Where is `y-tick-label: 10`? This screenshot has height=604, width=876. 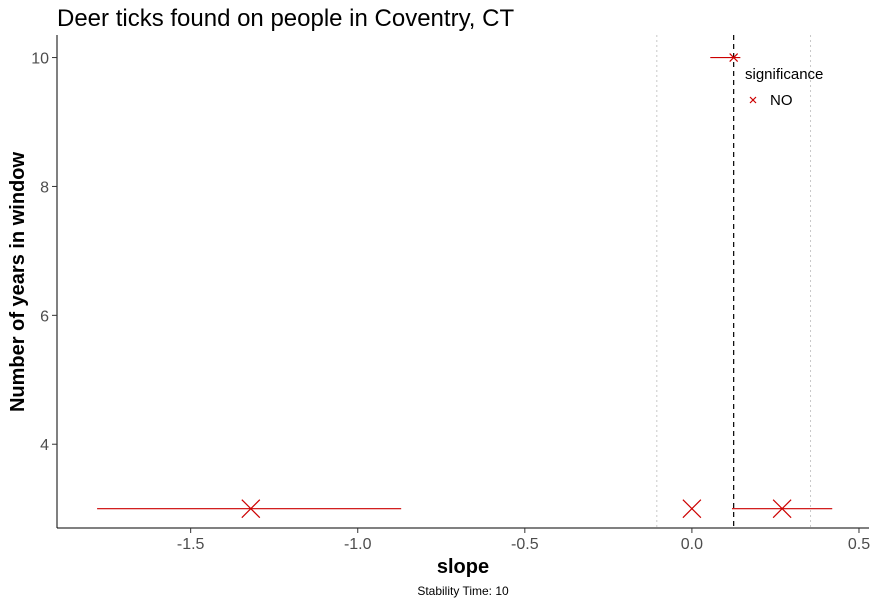 y-tick-label: 10 is located at coordinates (40, 59).